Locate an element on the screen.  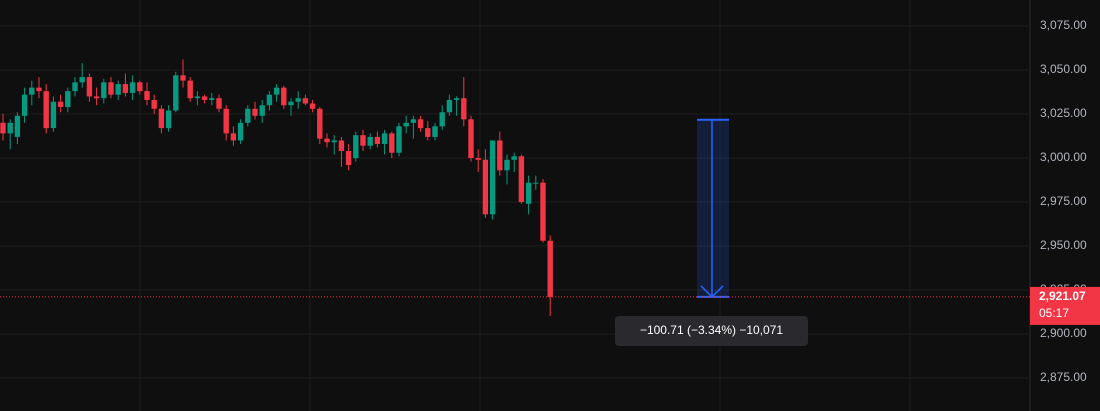
measure-area is located at coordinates (713, 208).